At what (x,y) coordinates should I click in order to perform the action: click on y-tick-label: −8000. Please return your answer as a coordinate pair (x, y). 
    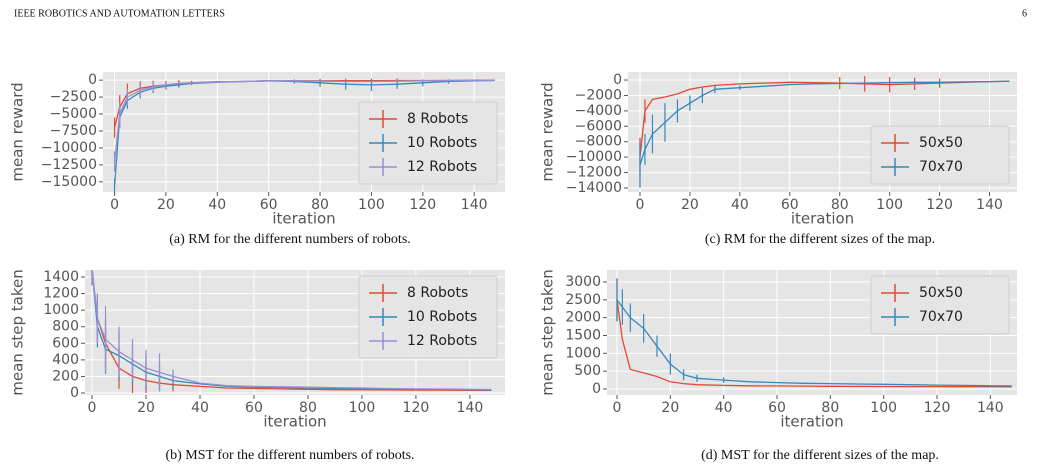
    Looking at the image, I should click on (598, 142).